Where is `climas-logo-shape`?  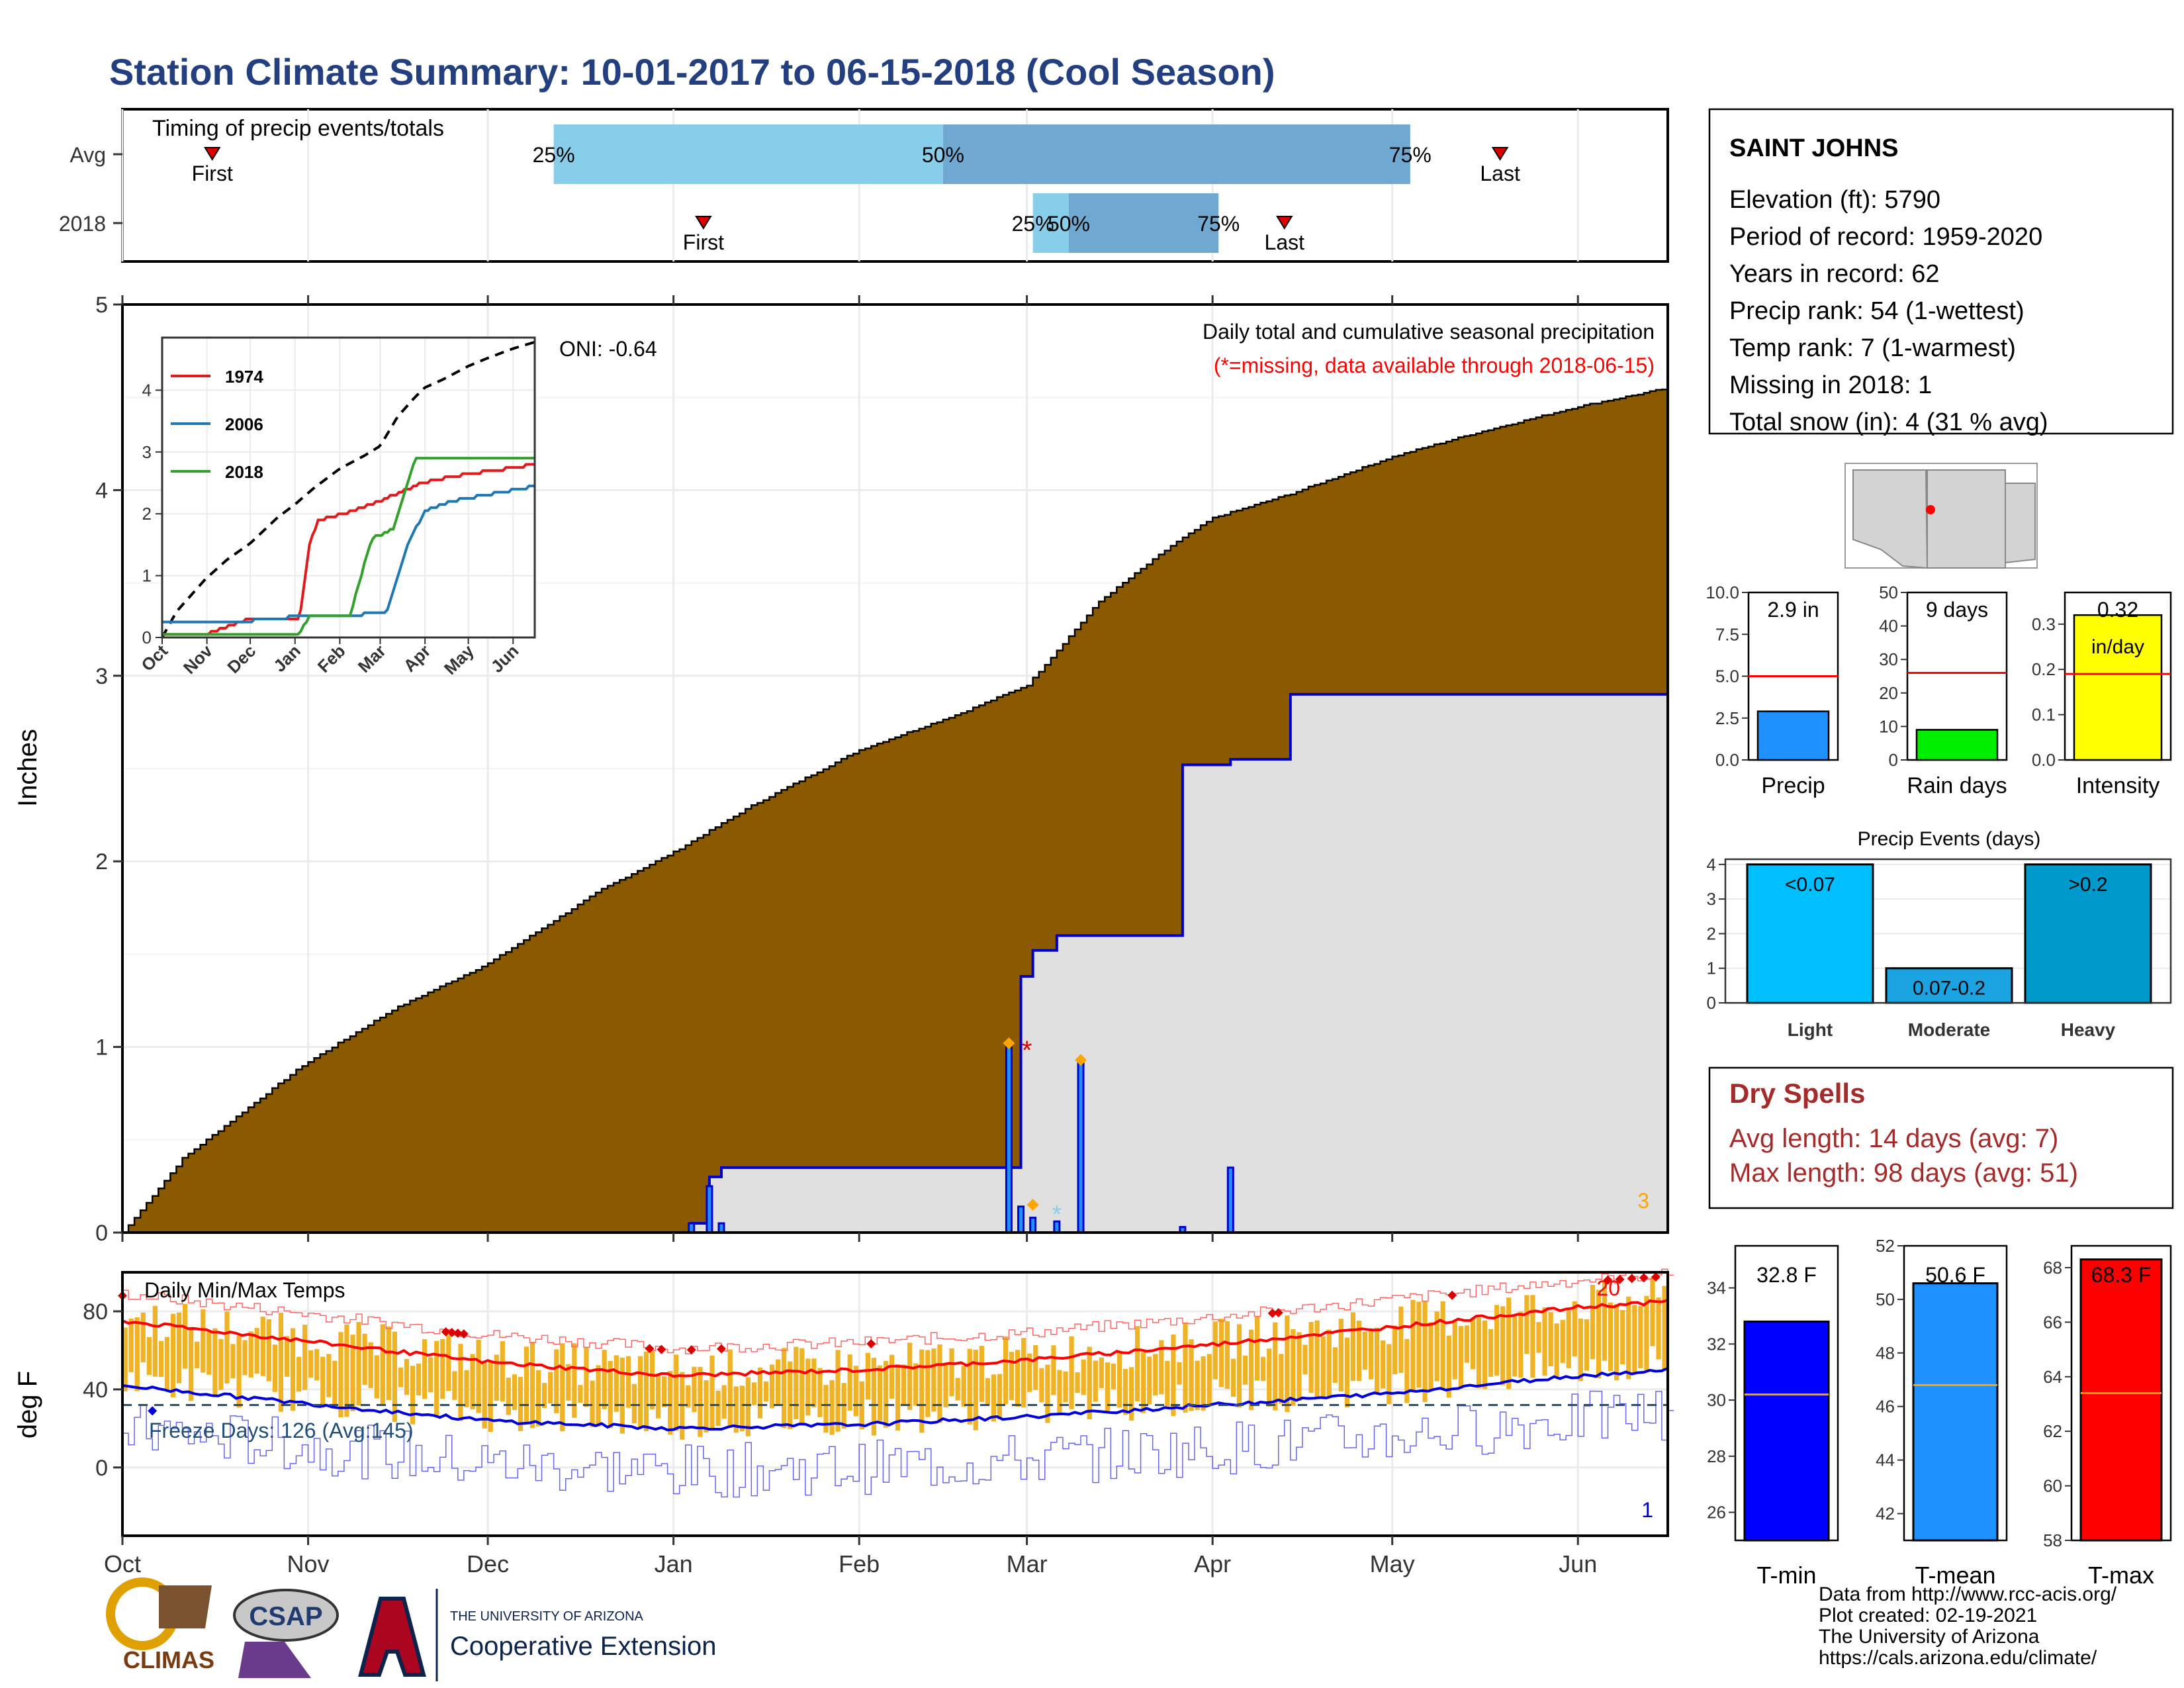
climas-logo-shape is located at coordinates (186, 1606).